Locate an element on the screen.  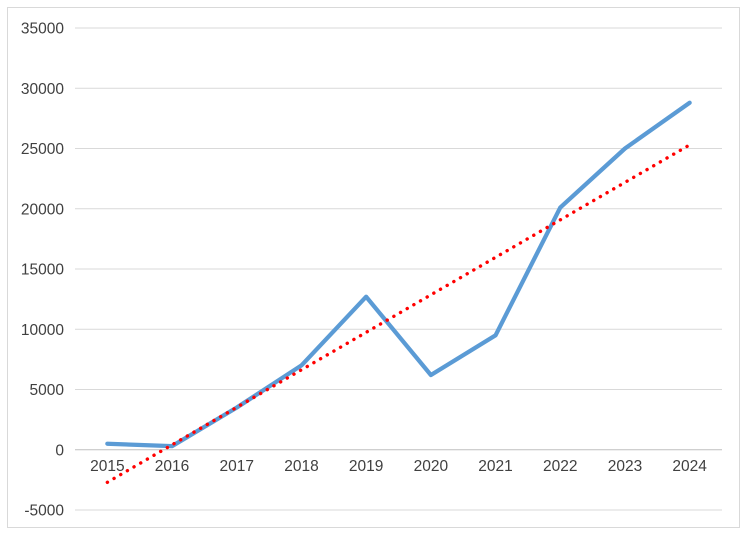
y-axis-tick-label: 30000 is located at coordinates (42, 89).